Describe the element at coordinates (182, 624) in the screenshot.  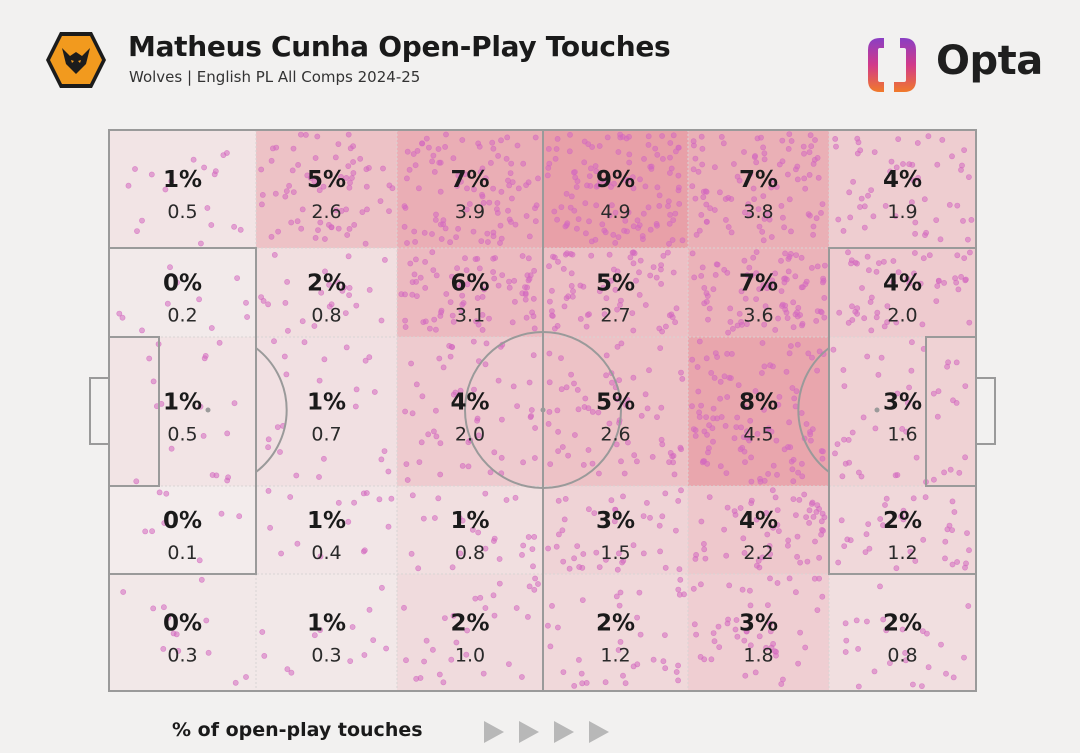
I see `cell-percentage-label: 0%` at that location.